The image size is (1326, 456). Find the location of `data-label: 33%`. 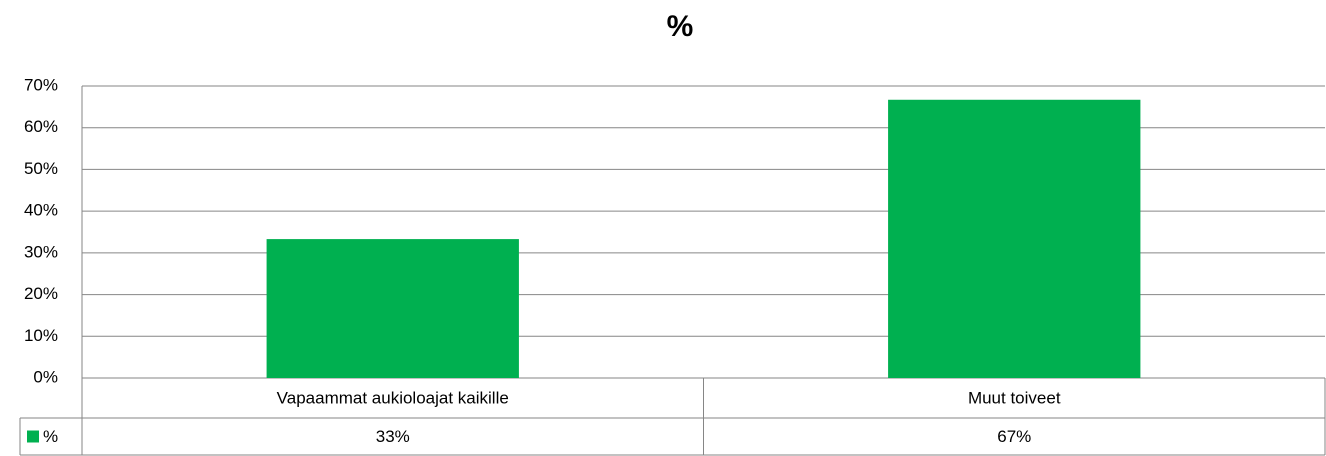

data-label: 33% is located at coordinates (393, 436).